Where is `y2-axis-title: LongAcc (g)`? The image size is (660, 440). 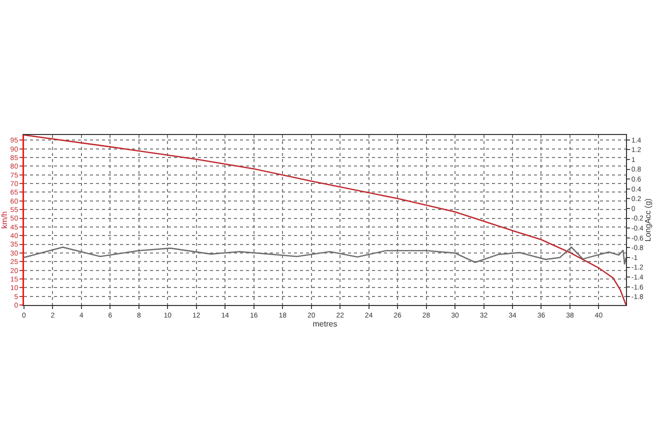
y2-axis-title: LongAcc (g) is located at coordinates (648, 220).